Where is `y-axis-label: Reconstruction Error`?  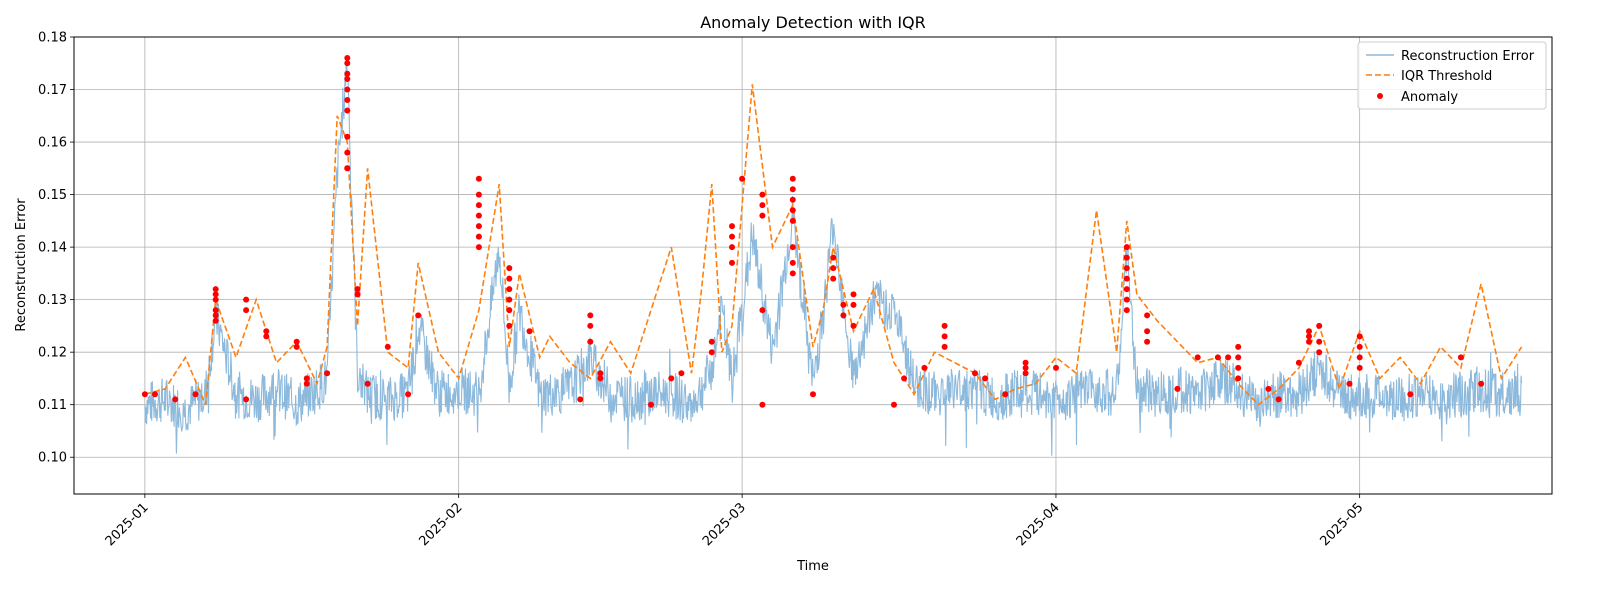 y-axis-label: Reconstruction Error is located at coordinates (21, 265).